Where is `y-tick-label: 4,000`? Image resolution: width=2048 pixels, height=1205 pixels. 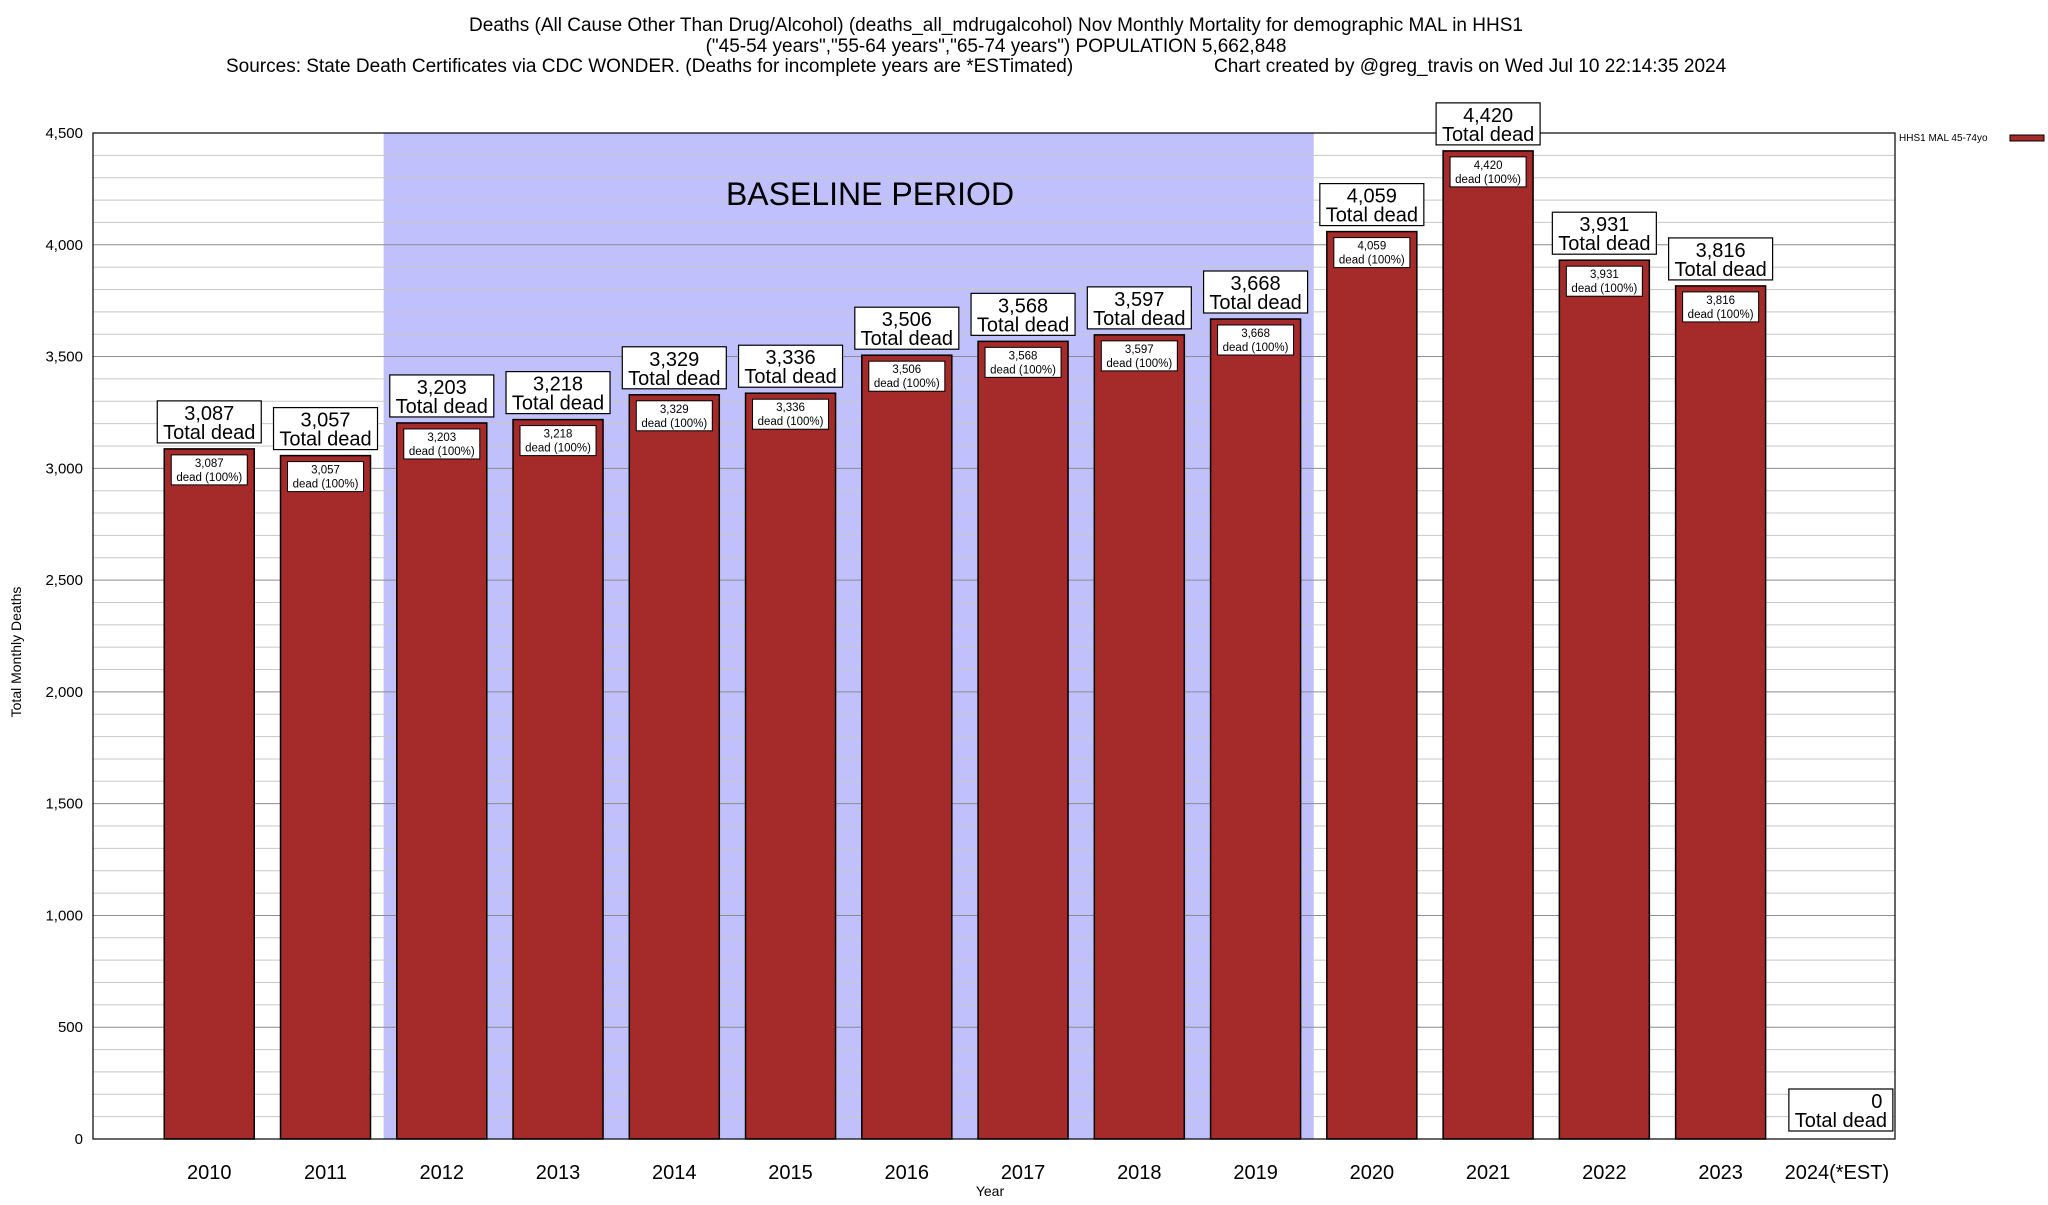
y-tick-label: 4,000 is located at coordinates (64, 245).